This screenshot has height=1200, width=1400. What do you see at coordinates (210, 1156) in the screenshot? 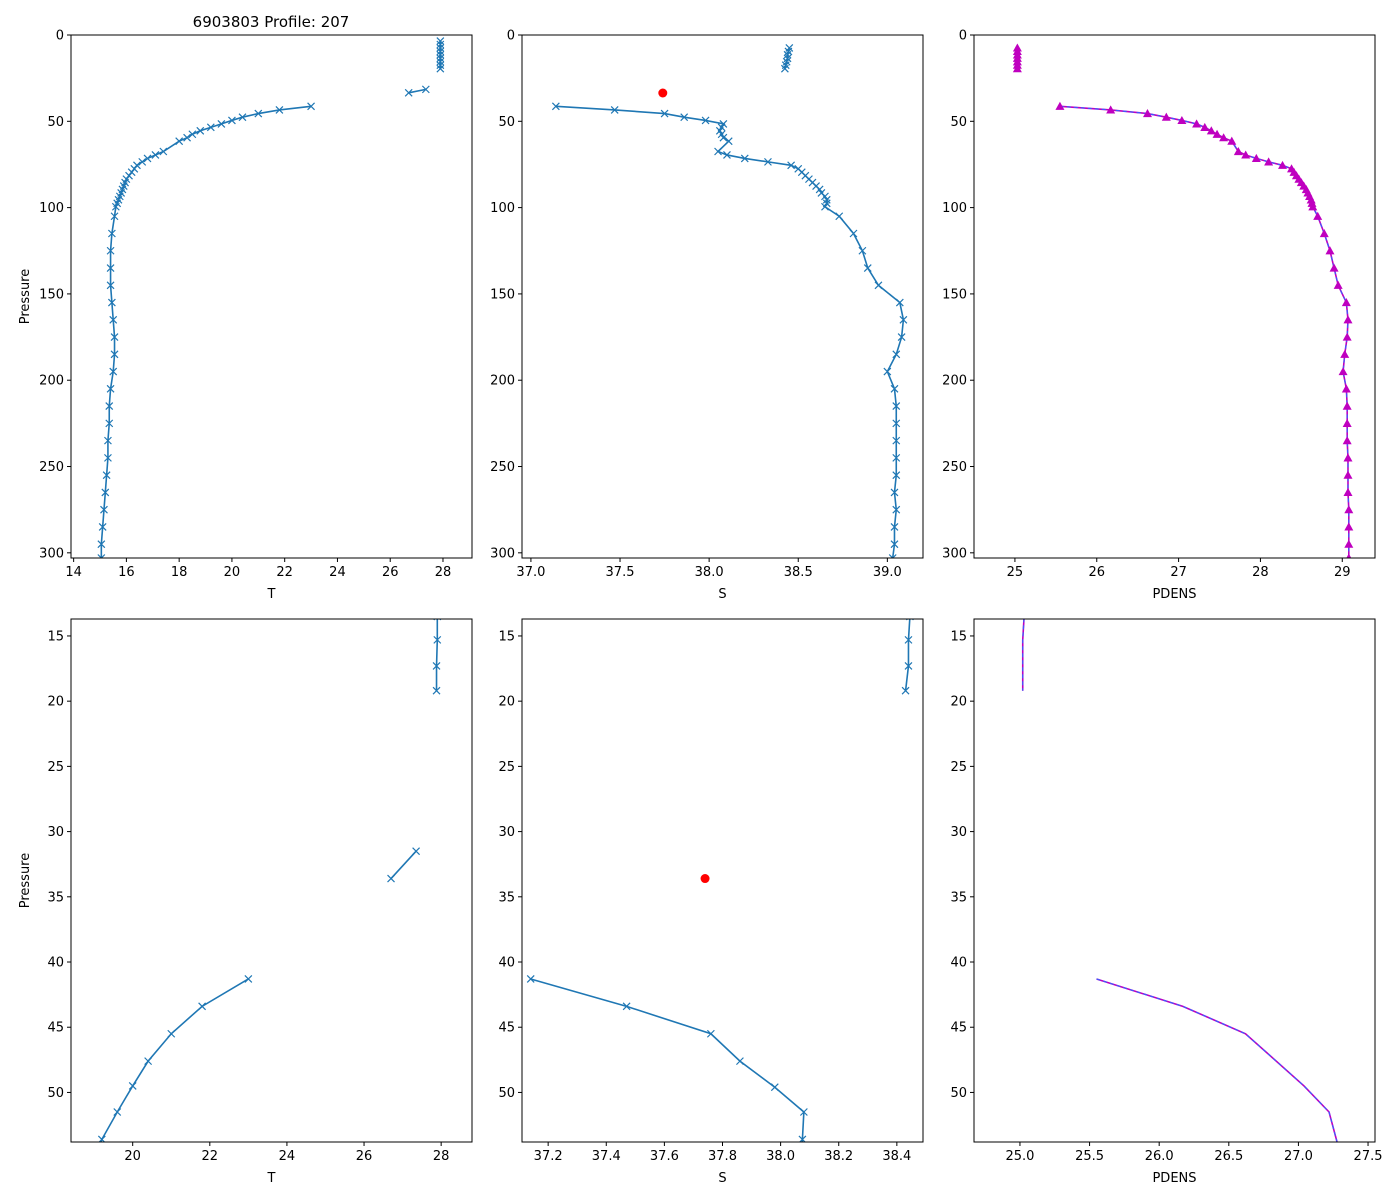
I see `x-tick-label: 22` at bounding box center [210, 1156].